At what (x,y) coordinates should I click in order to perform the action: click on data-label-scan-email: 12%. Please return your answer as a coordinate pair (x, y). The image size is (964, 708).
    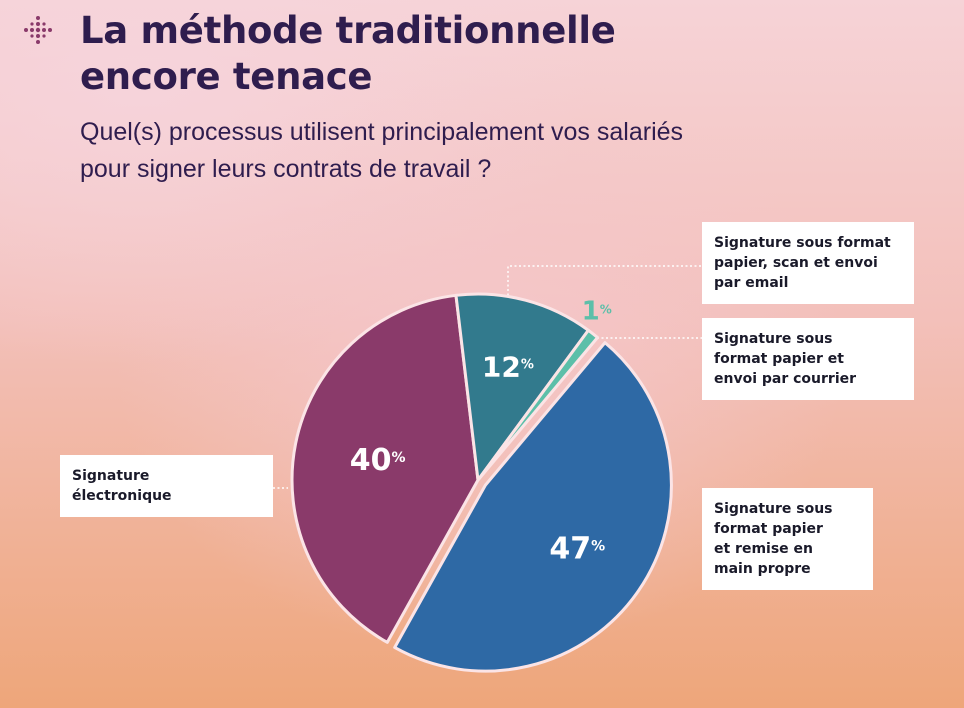
    Looking at the image, I should click on (508, 366).